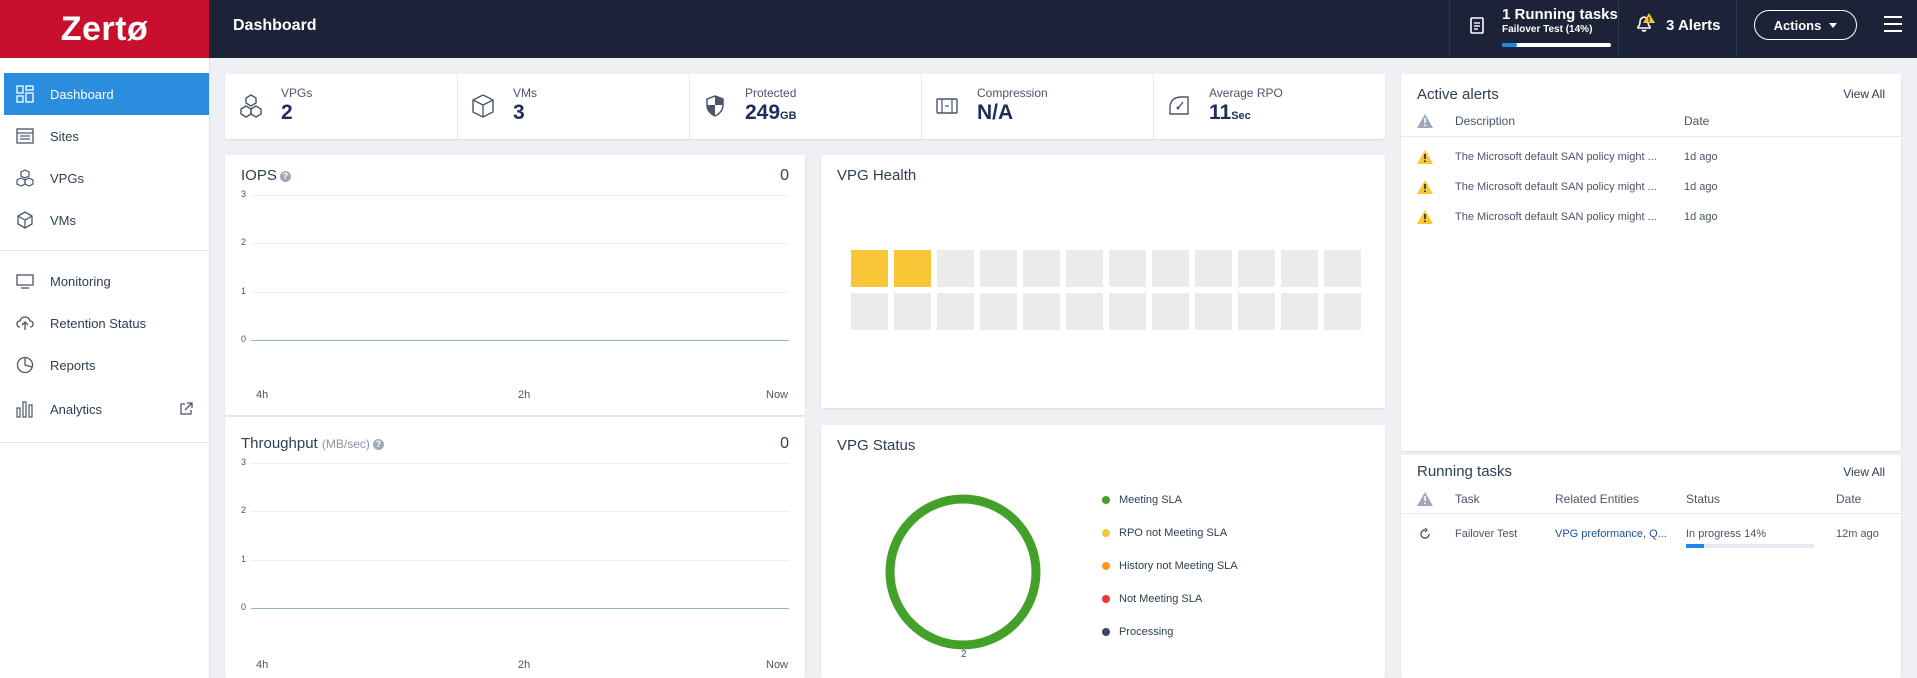  I want to click on vpgs-icon, so click(25, 178).